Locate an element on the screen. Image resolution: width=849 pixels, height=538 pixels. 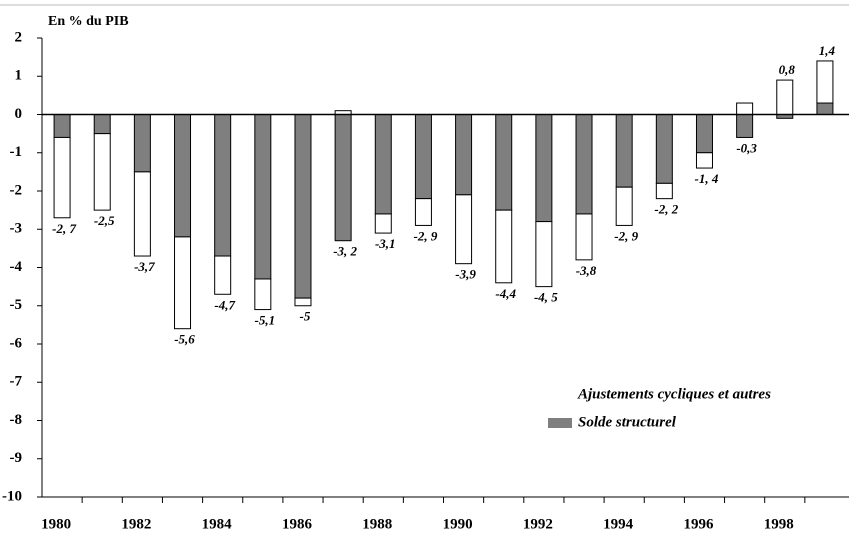
total-label: -1, 4 is located at coordinates (707, 178).